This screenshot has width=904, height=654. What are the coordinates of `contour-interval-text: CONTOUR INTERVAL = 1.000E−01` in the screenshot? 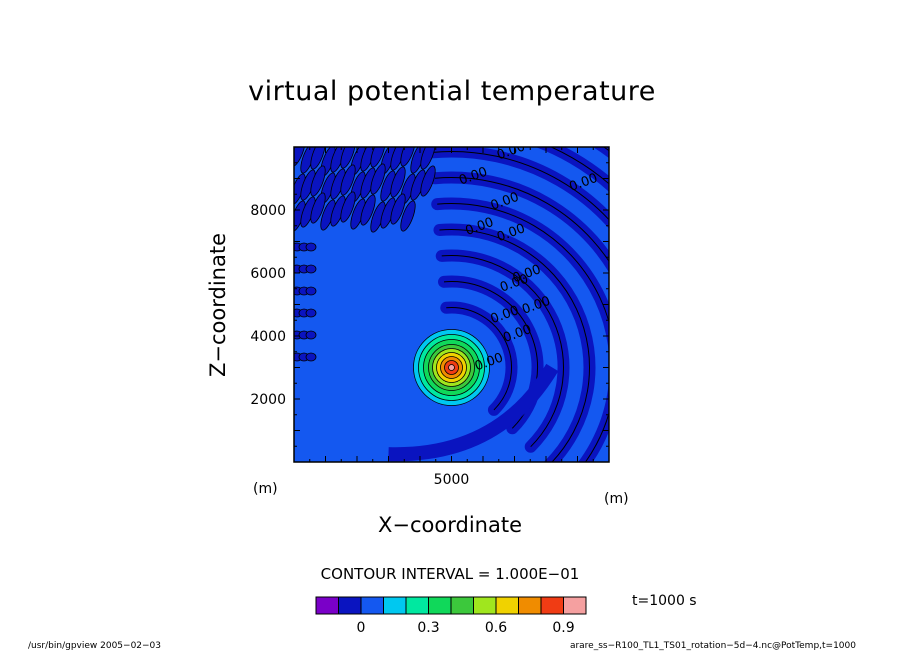 It's located at (450, 574).